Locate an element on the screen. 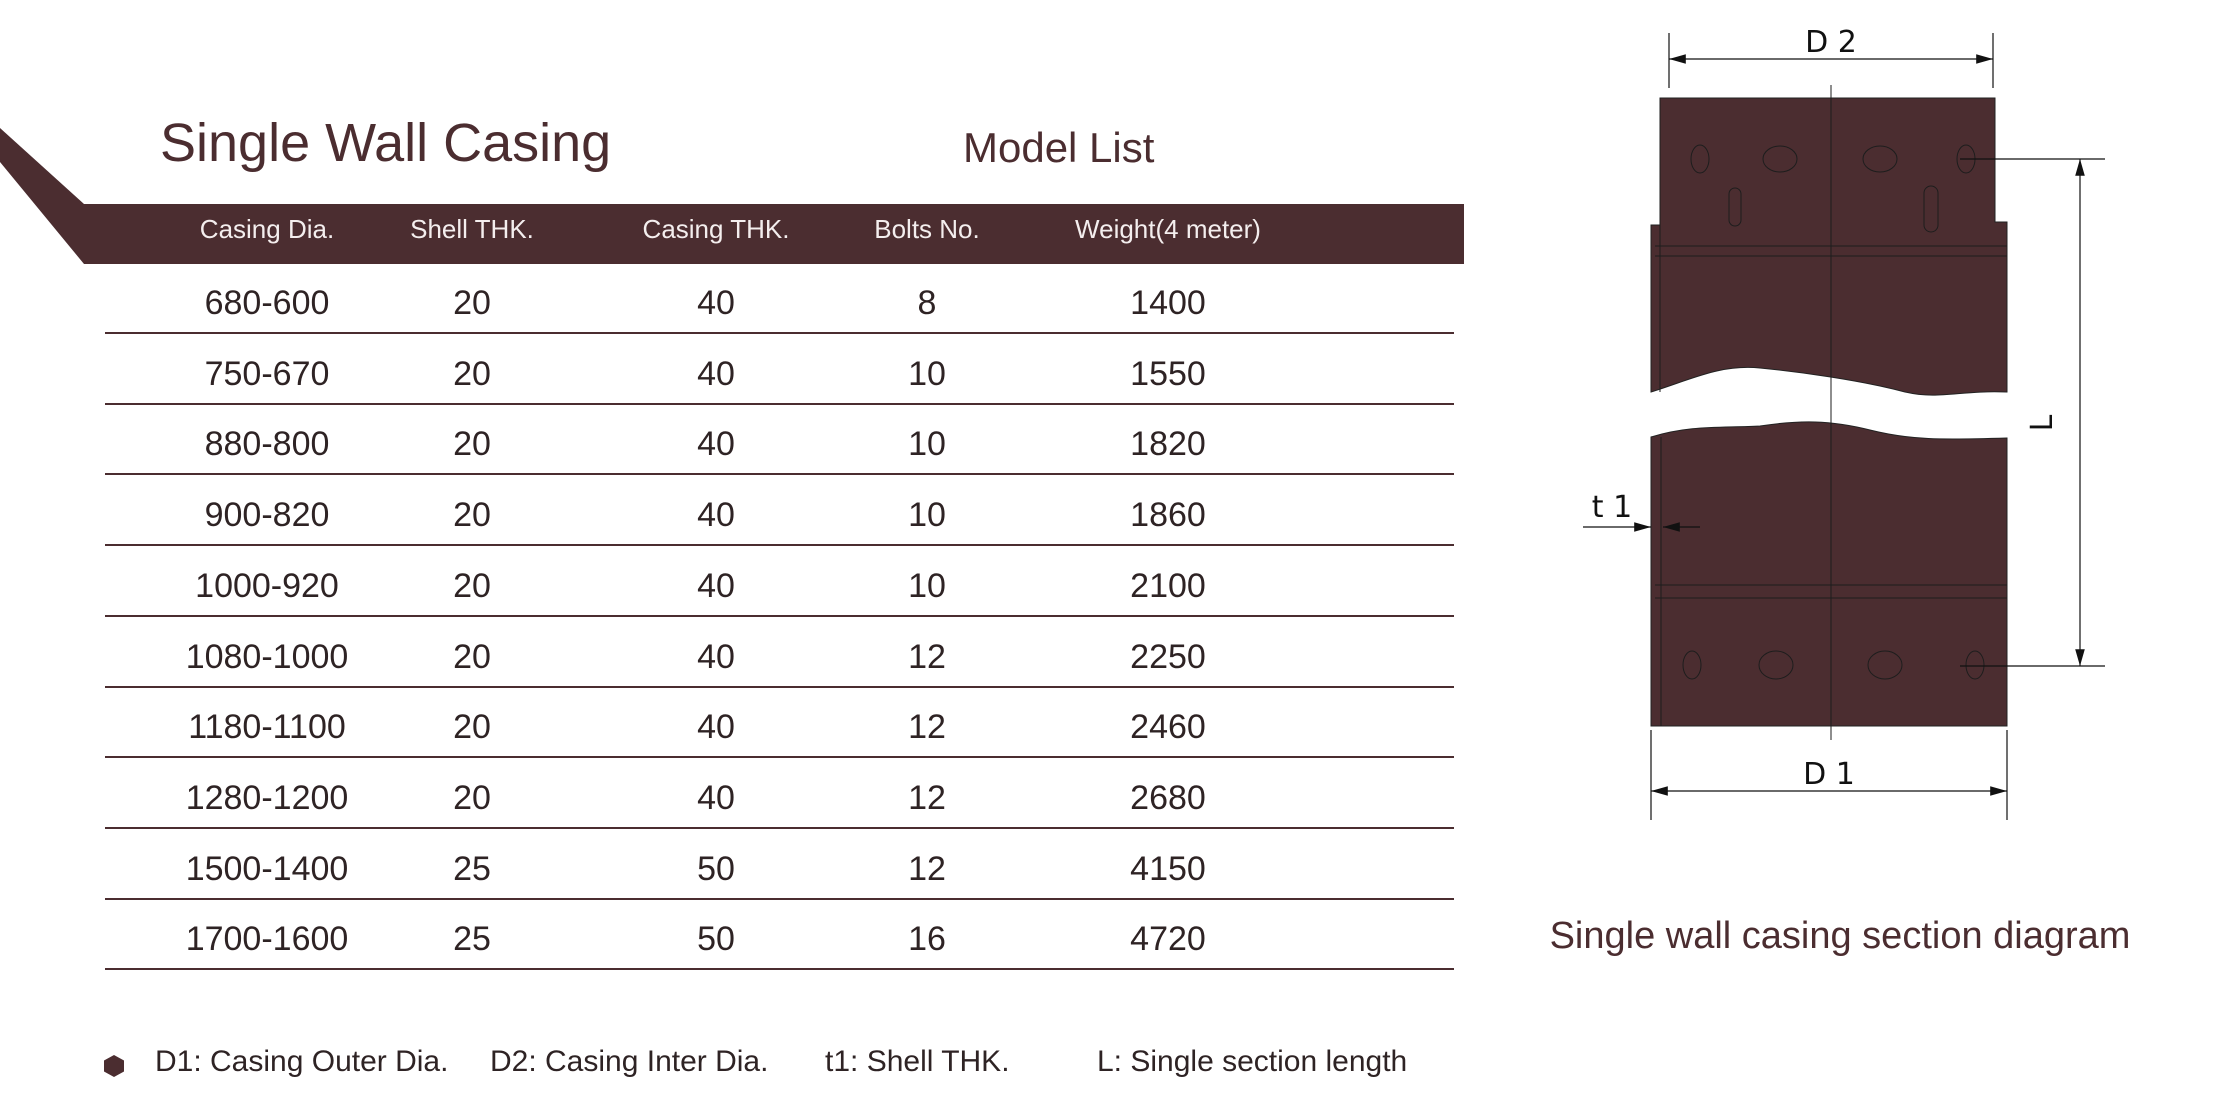  d1-label: D 1 is located at coordinates (1829, 774).